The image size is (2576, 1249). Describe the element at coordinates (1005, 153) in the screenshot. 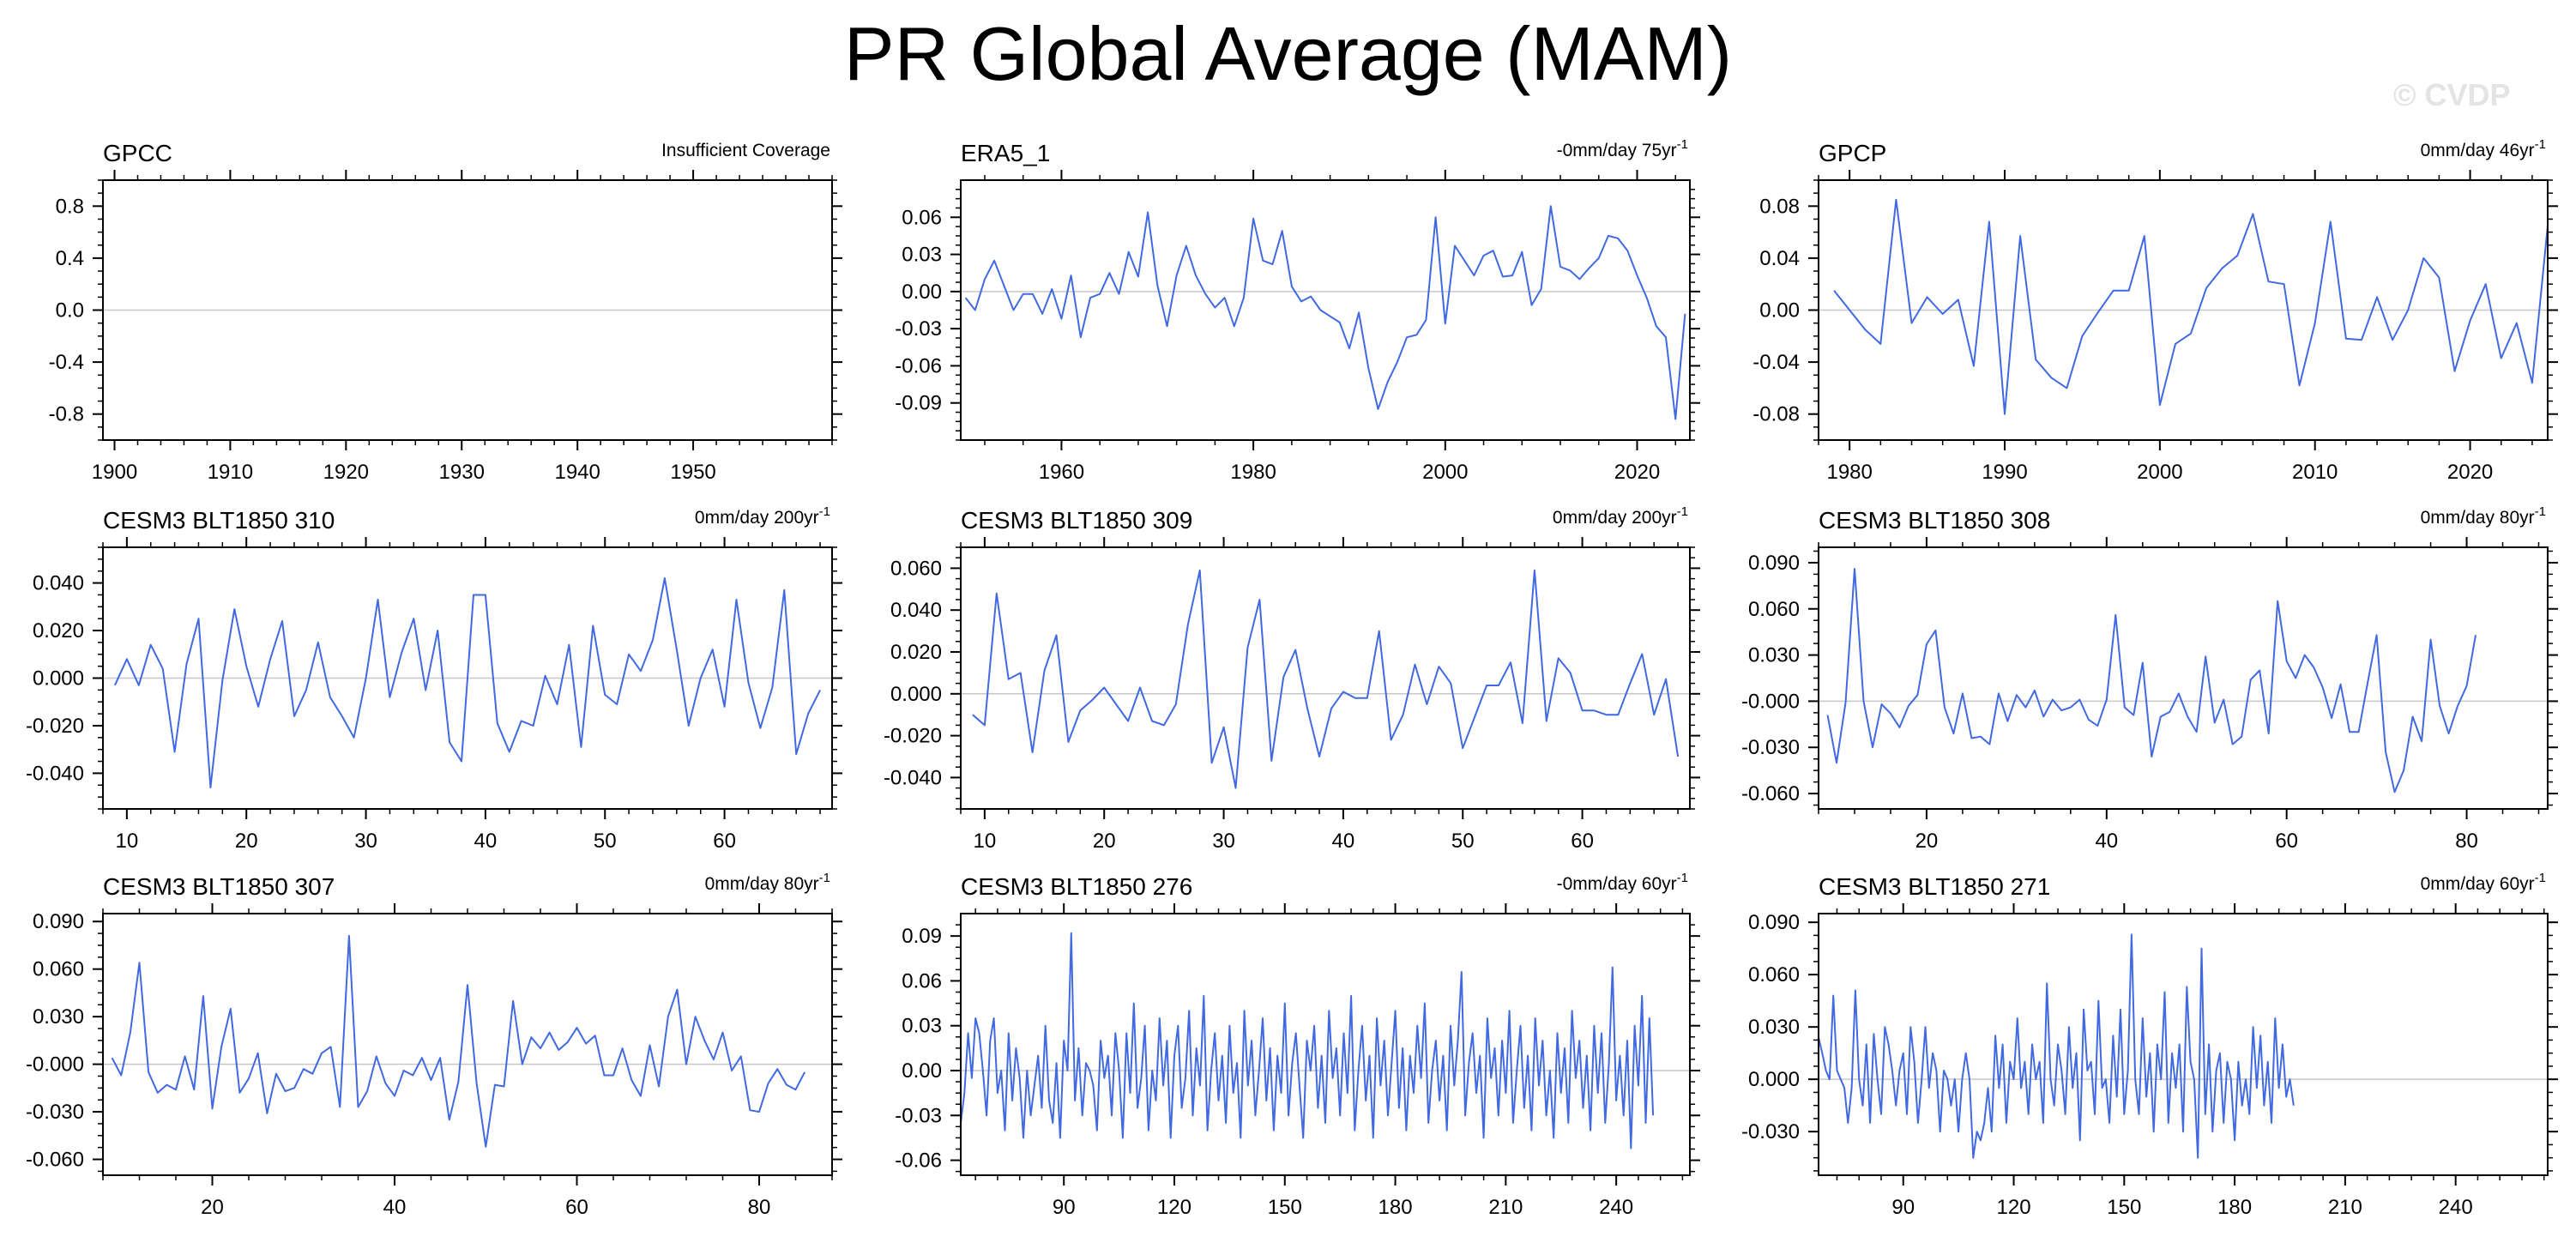

I see `panel-title: ERA5_1` at that location.